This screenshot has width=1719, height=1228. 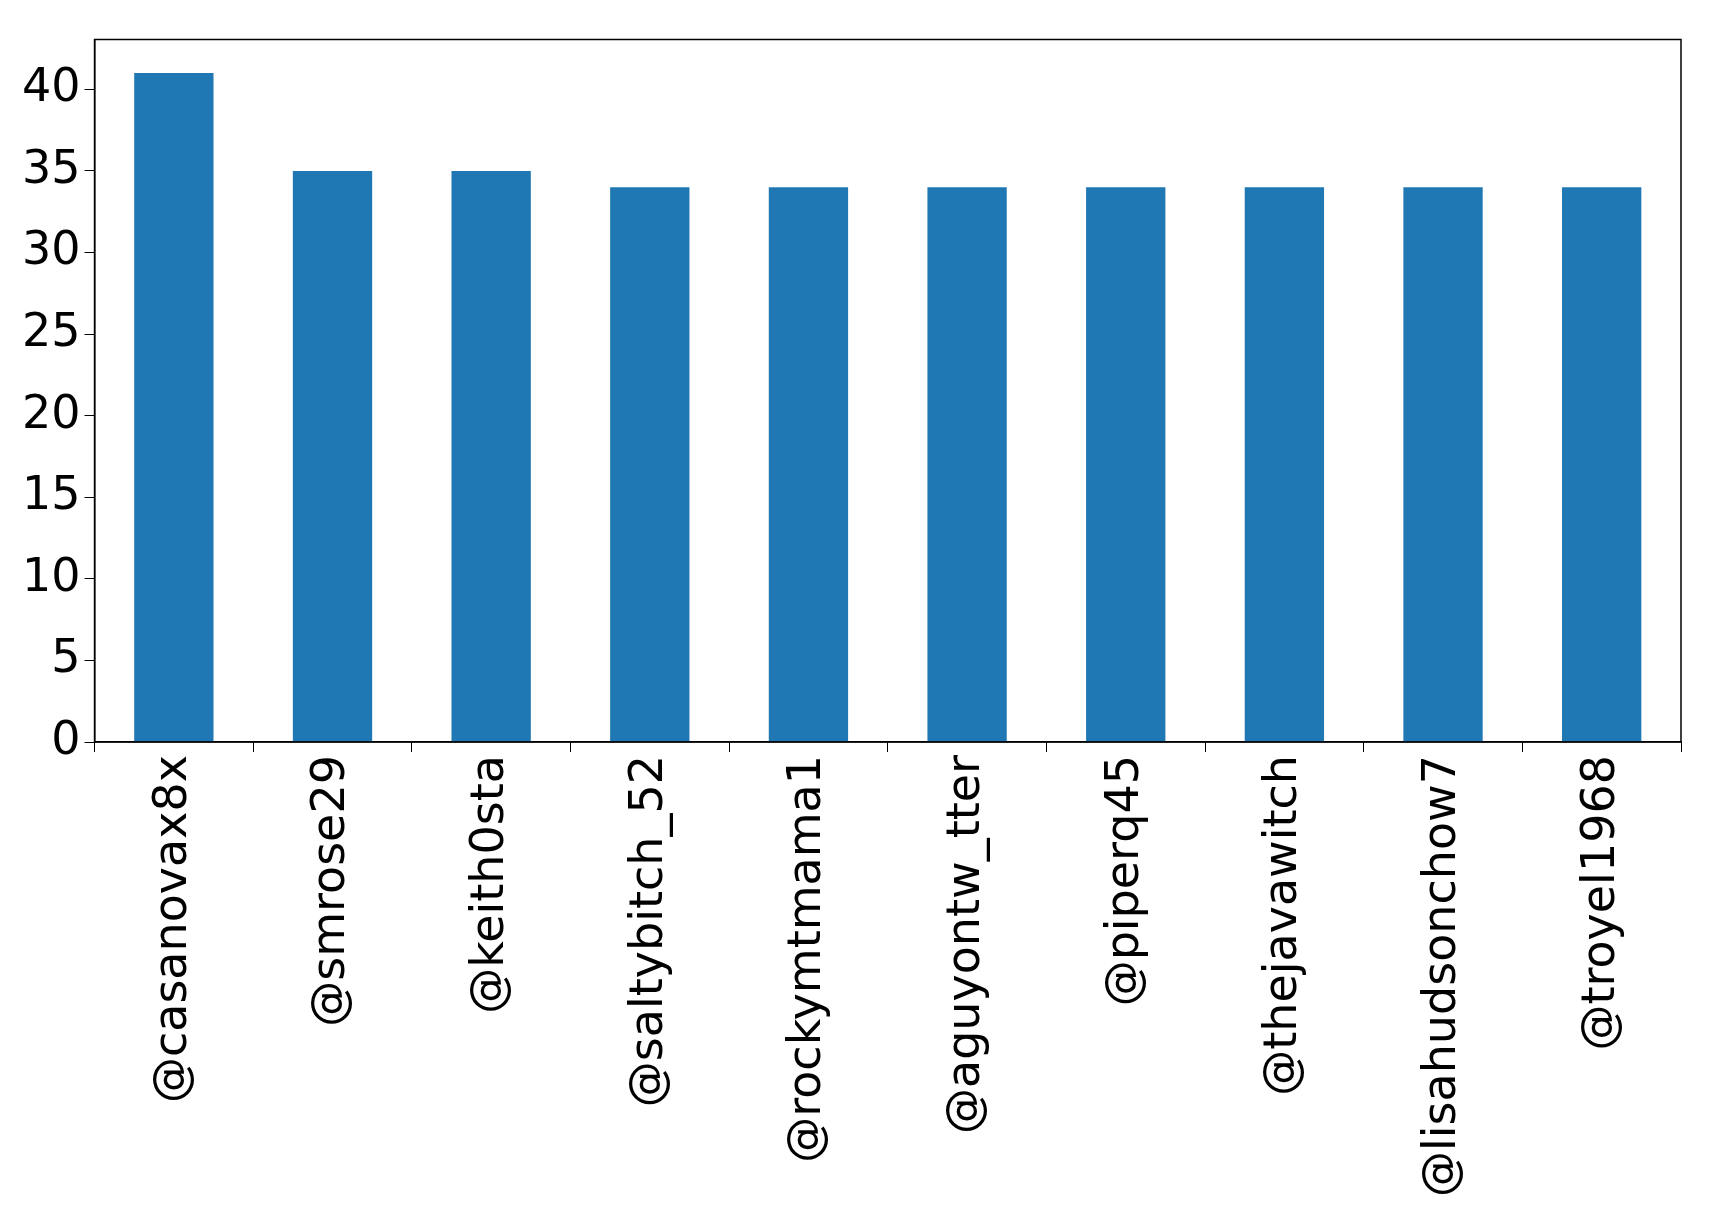 What do you see at coordinates (1280, 925) in the screenshot?
I see `x-tick-label: @thejavawitch` at bounding box center [1280, 925].